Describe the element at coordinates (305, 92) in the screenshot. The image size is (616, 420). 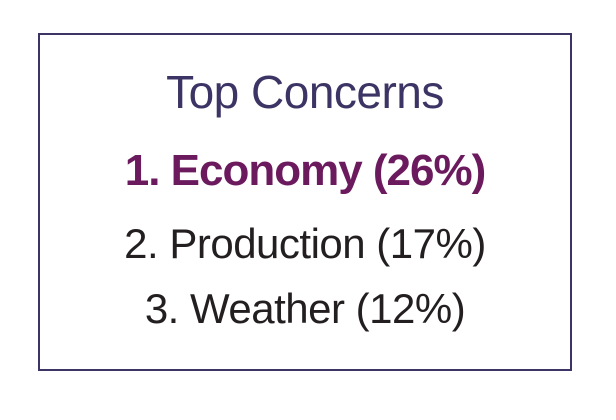
I see `card-title: Top Concerns` at that location.